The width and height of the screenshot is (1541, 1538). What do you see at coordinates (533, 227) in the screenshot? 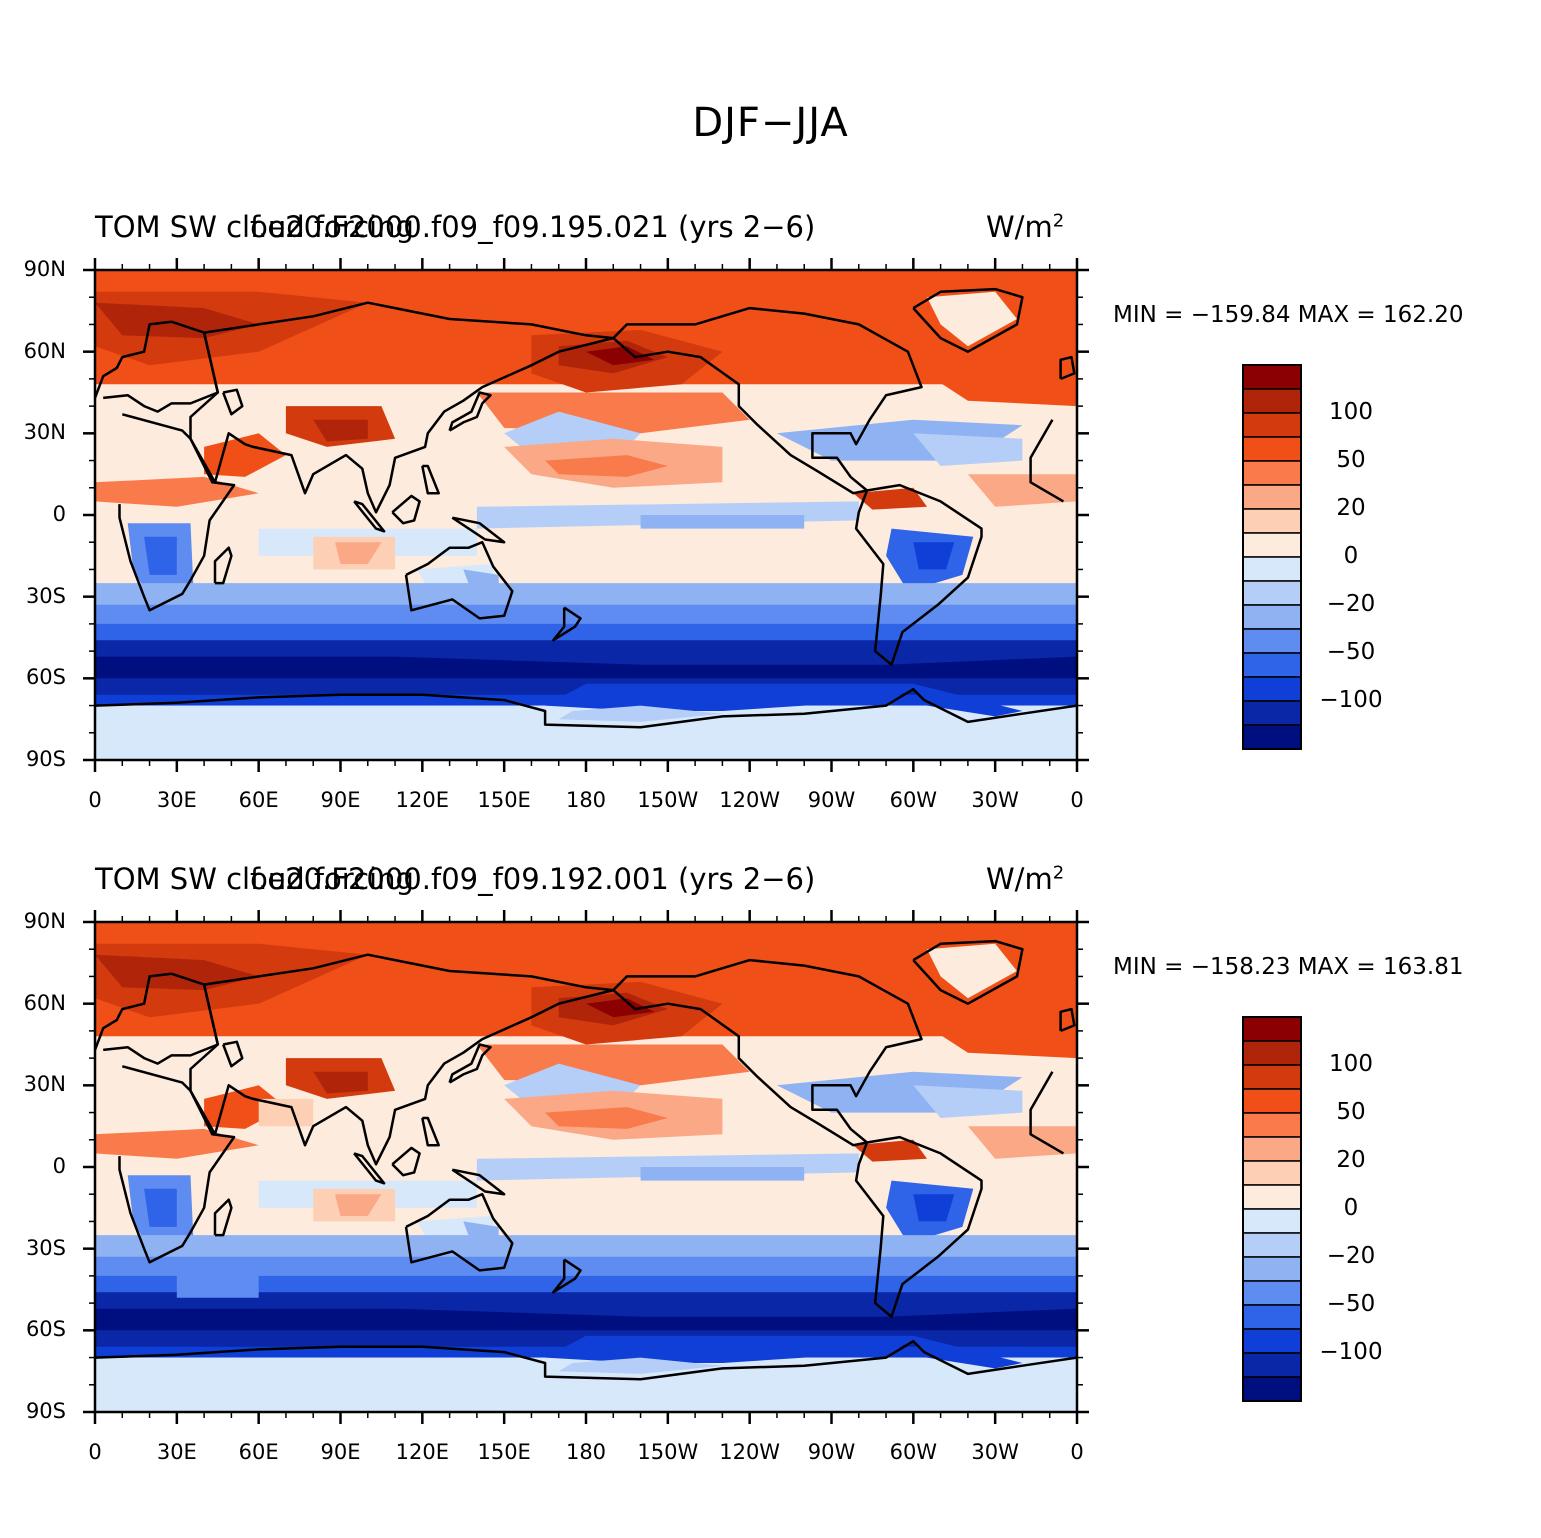
I see `panel-case-title: f.e20.F2000.f09_f09.195.021 (yrs 2−6)` at bounding box center [533, 227].